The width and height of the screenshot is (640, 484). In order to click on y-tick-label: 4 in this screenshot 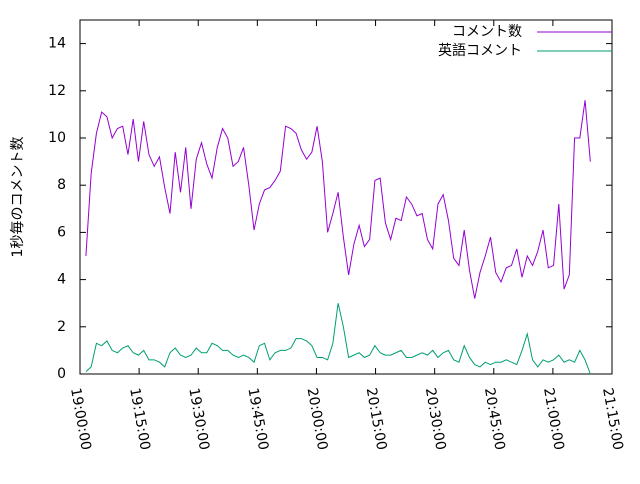, I will do `click(61, 280)`.